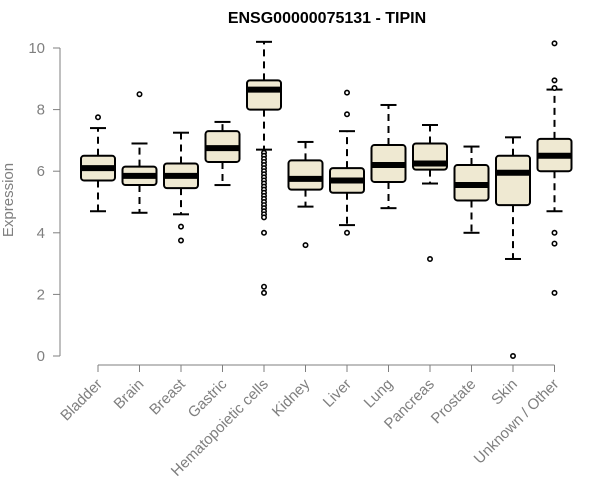  Describe the element at coordinates (129, 394) in the screenshot. I see `x-tick-label: Brain` at that location.